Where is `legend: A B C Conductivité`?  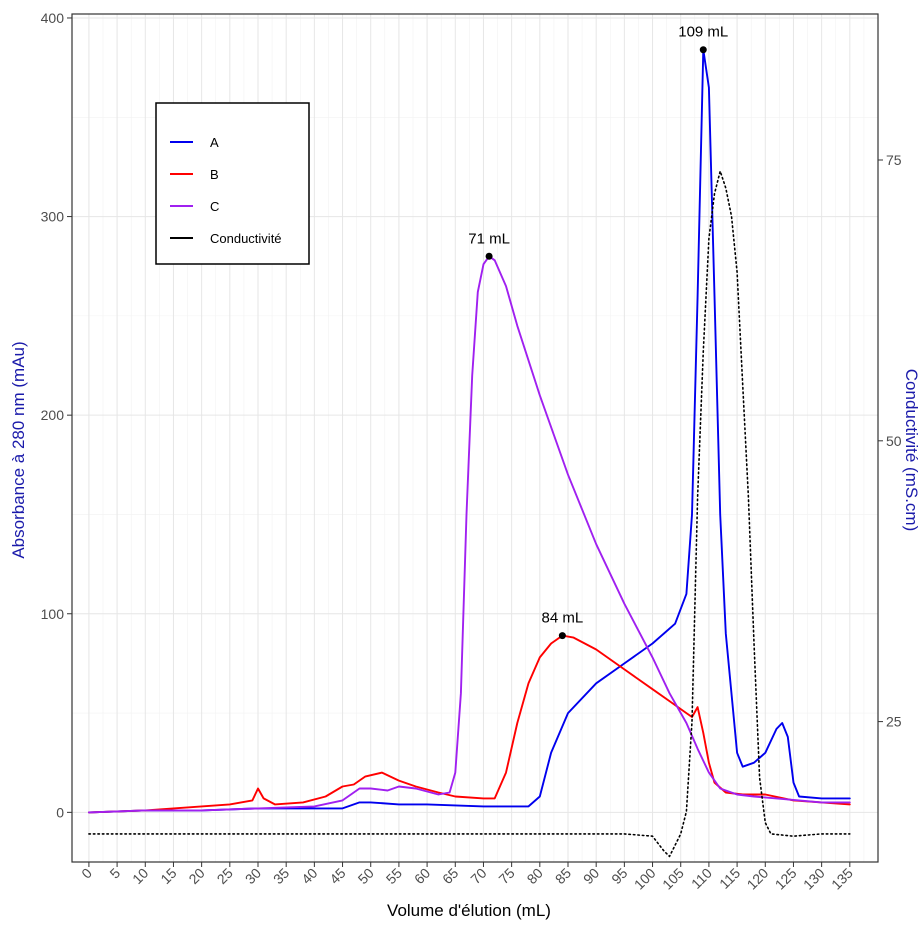 legend: A B C Conductivité is located at coordinates (232, 183).